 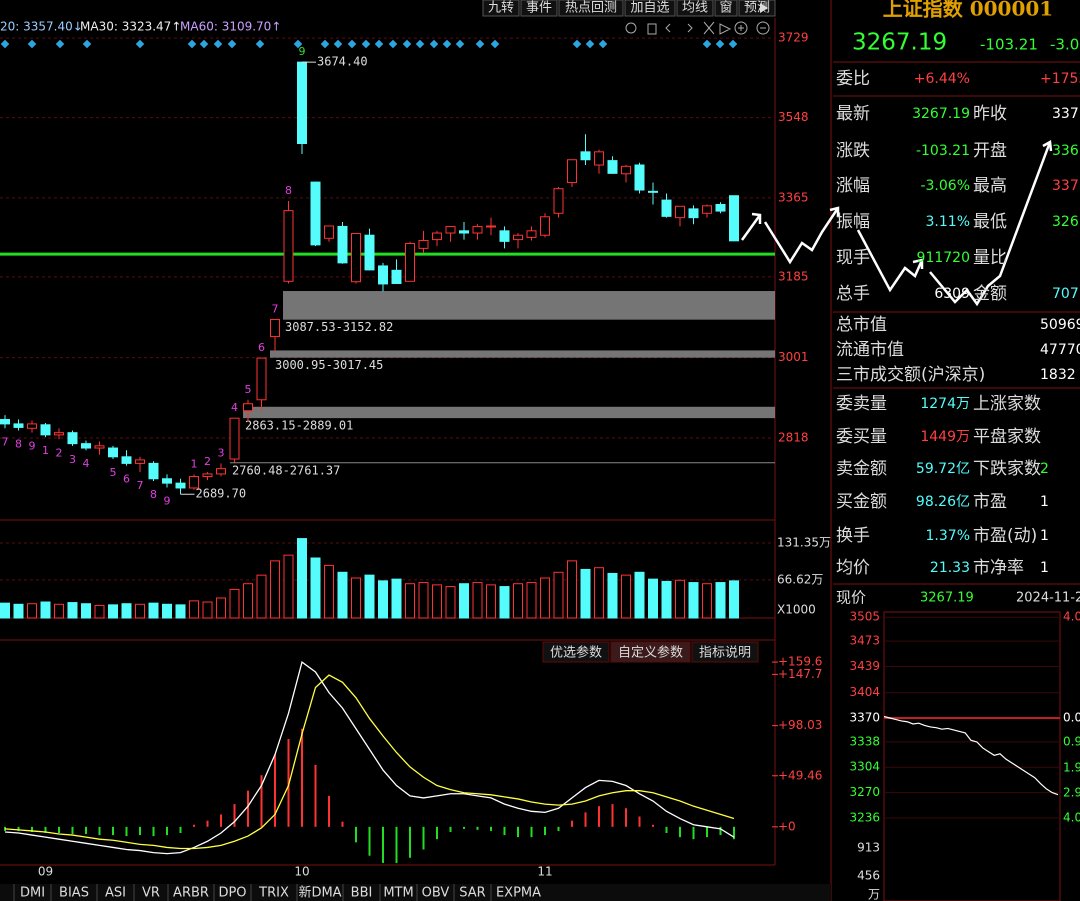 What do you see at coordinates (990, 258) in the screenshot?
I see `row-label2: 量比` at bounding box center [990, 258].